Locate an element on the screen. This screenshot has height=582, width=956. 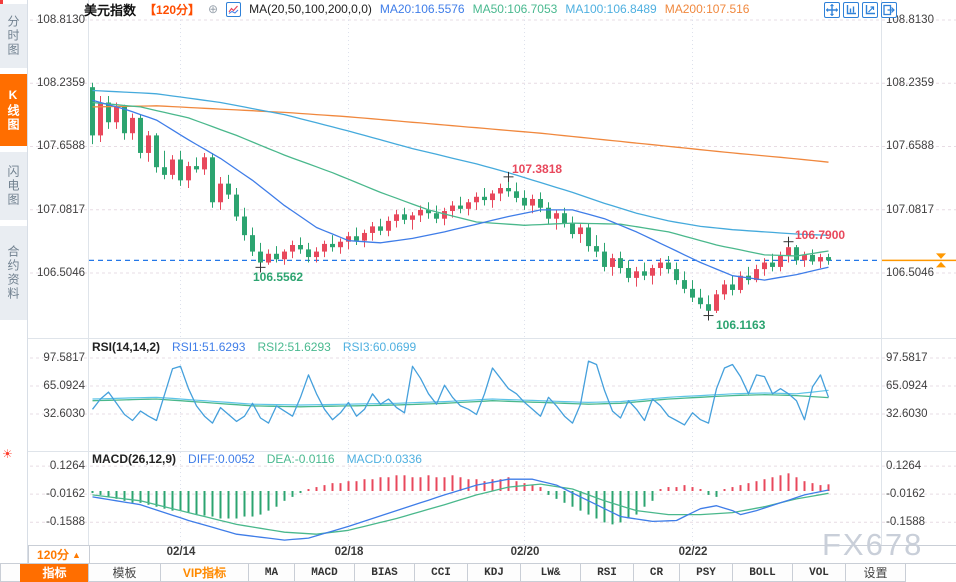
period-selector-button: 120分 ▲ is located at coordinates (59, 554).